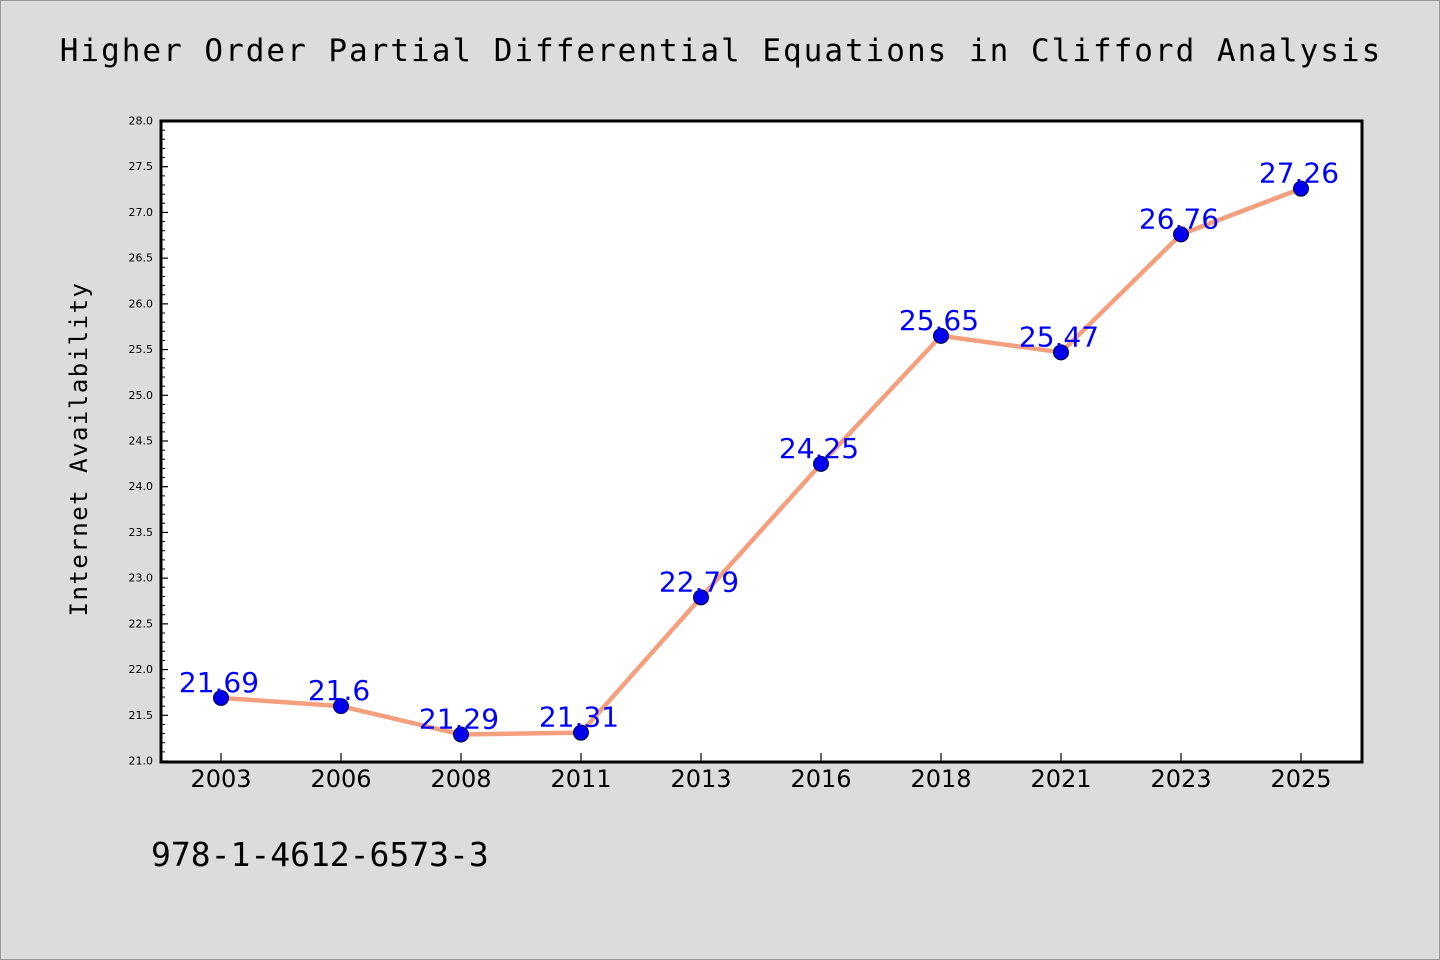  Describe the element at coordinates (79, 449) in the screenshot. I see `y-axis-label: Internet Availability` at that location.